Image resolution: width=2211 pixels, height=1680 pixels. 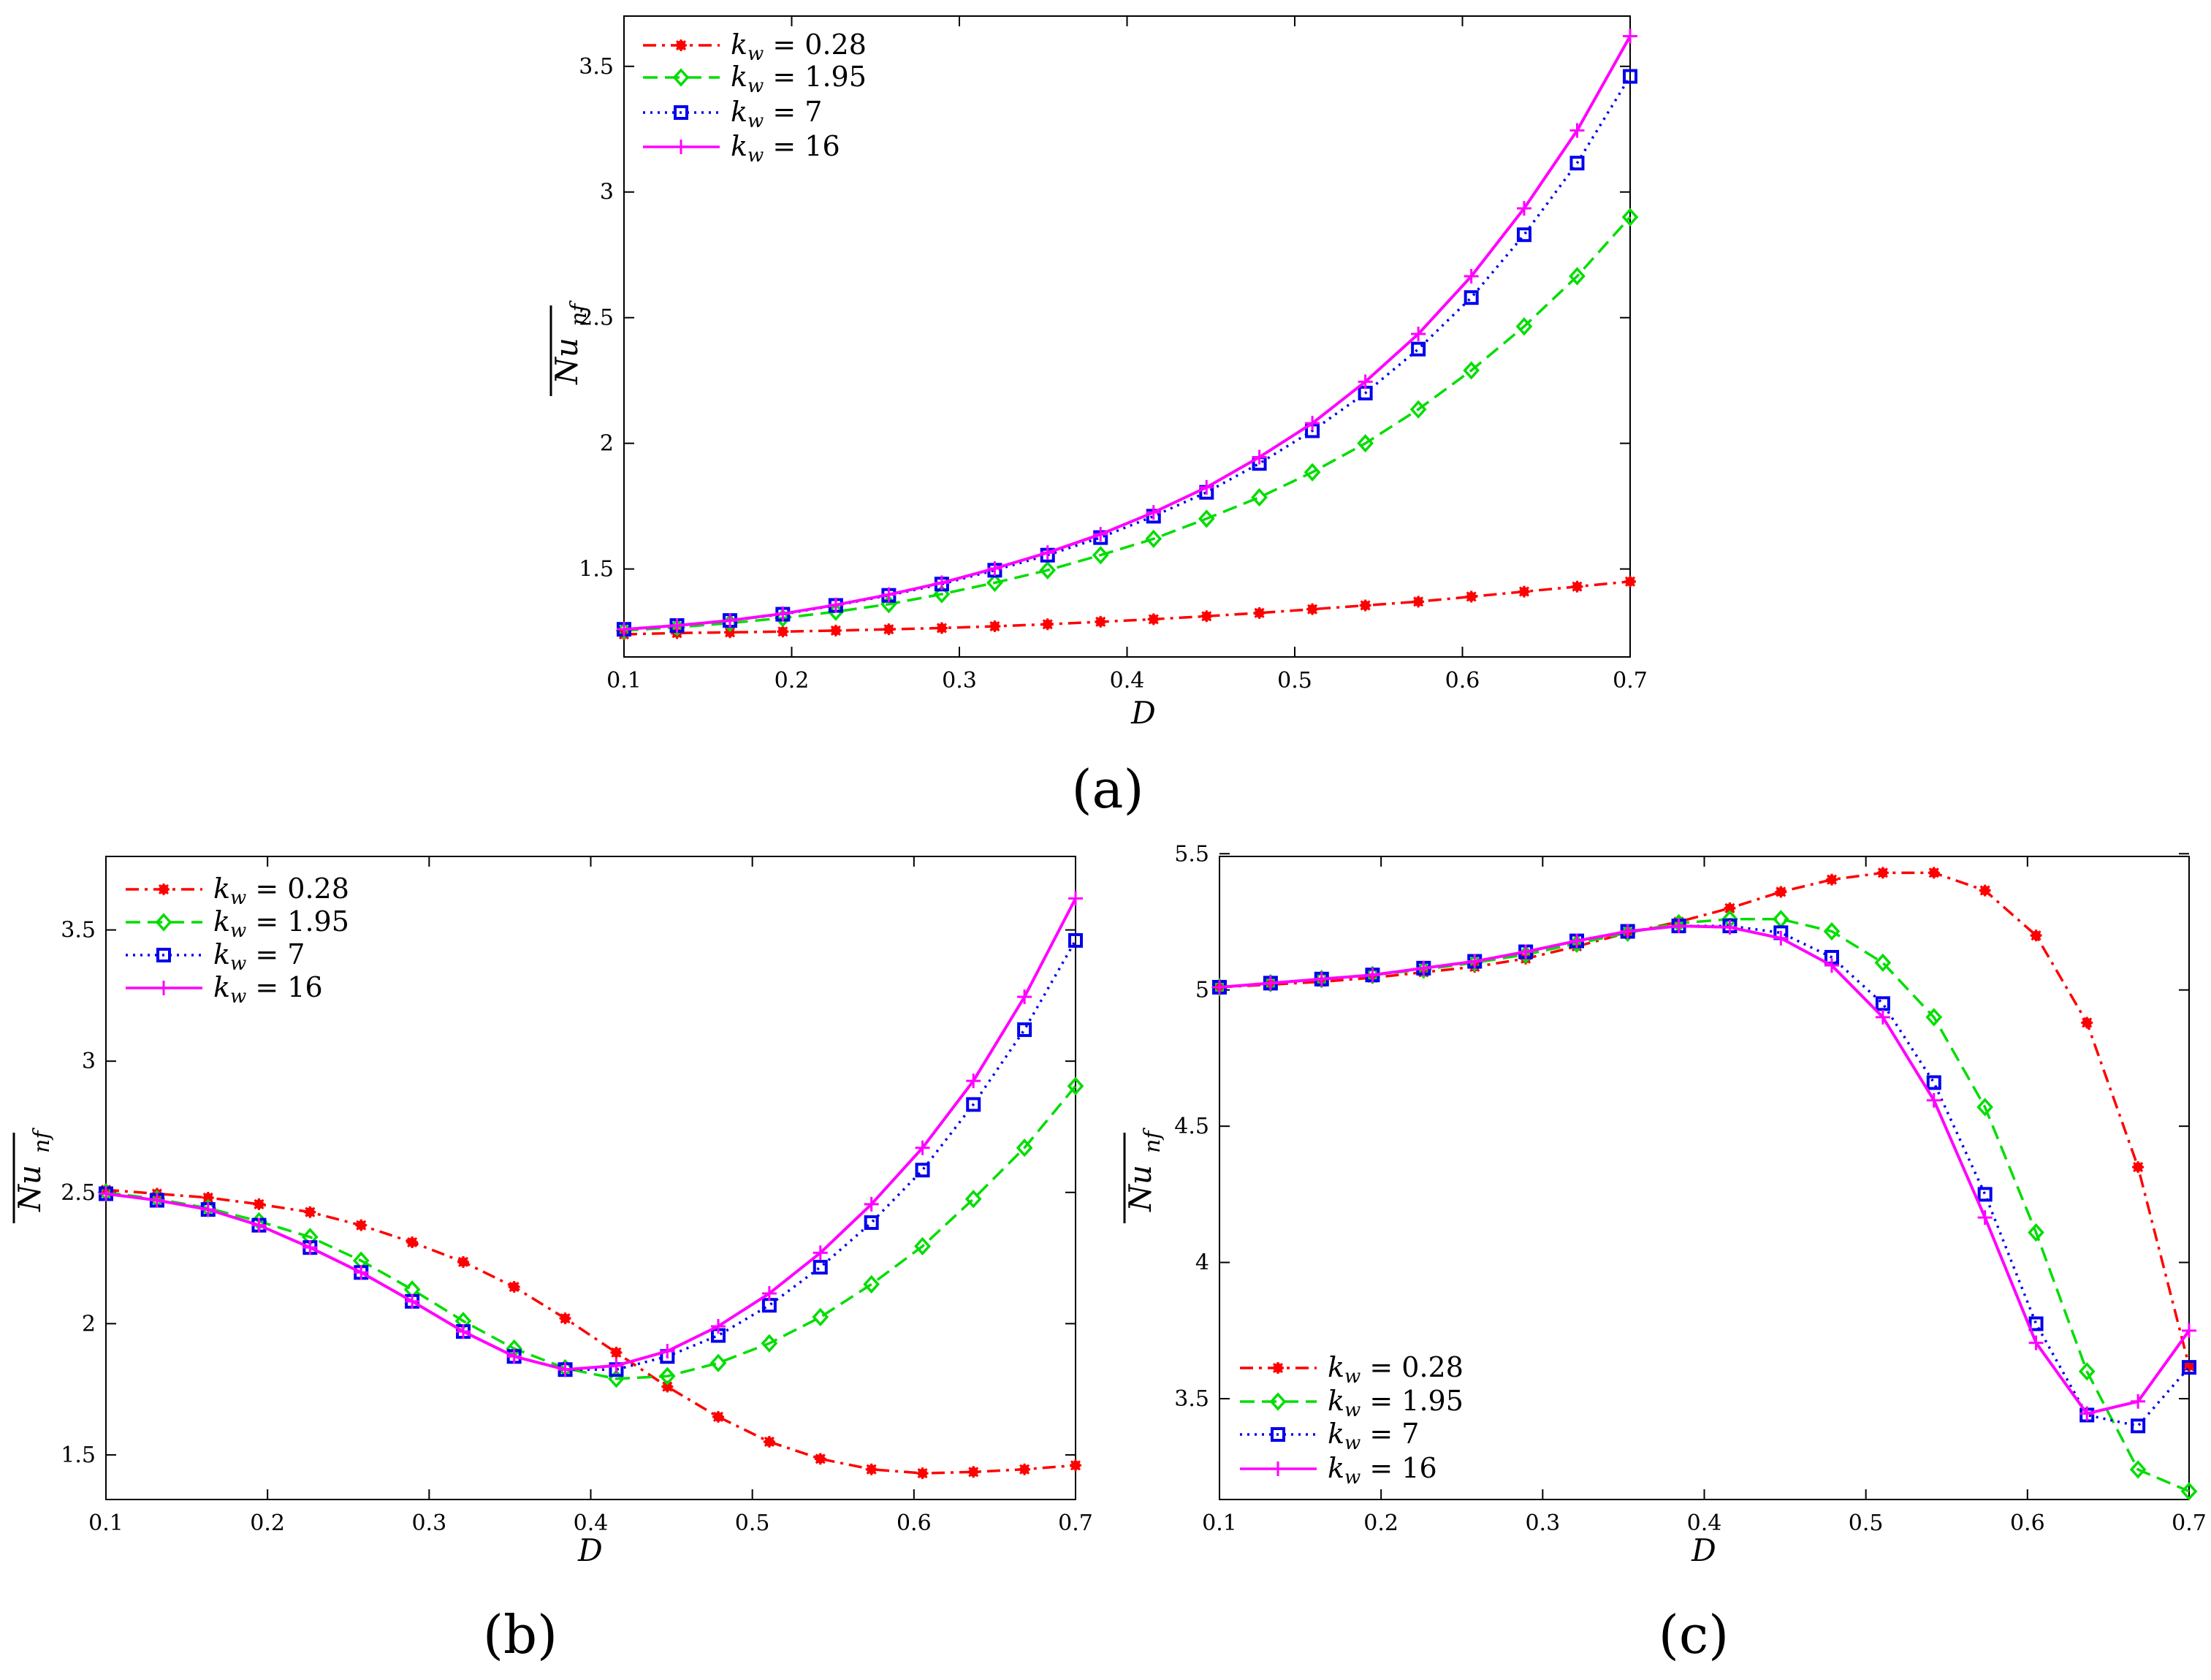 What do you see at coordinates (106, 1523) in the screenshot?
I see `x-tick-label: 0.1` at bounding box center [106, 1523].